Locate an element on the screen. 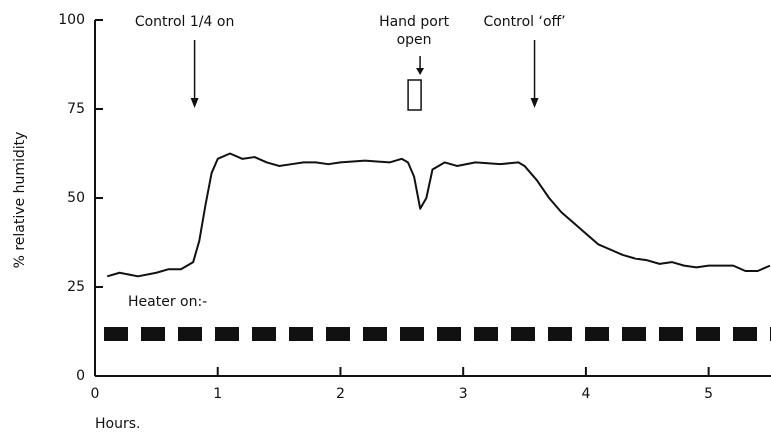 The width and height of the screenshot is (771, 436). hand-port-box is located at coordinates (414, 95).